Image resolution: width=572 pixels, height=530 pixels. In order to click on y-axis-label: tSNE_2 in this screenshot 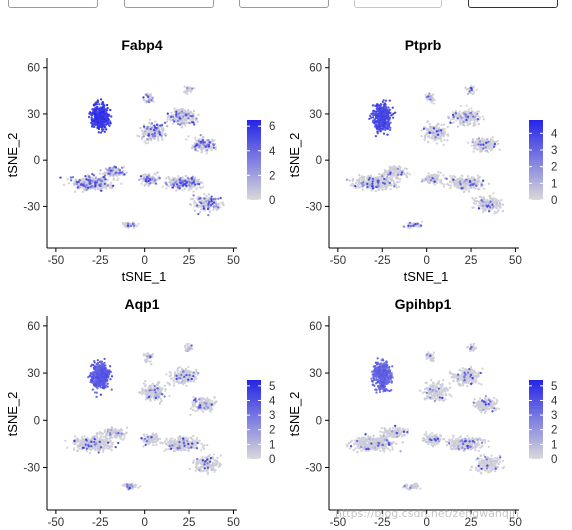, I will do `click(12, 155)`.